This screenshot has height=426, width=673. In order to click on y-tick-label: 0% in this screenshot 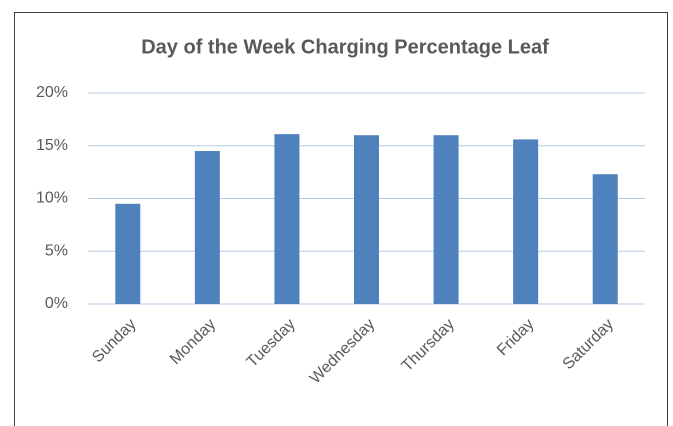, I will do `click(56, 303)`.